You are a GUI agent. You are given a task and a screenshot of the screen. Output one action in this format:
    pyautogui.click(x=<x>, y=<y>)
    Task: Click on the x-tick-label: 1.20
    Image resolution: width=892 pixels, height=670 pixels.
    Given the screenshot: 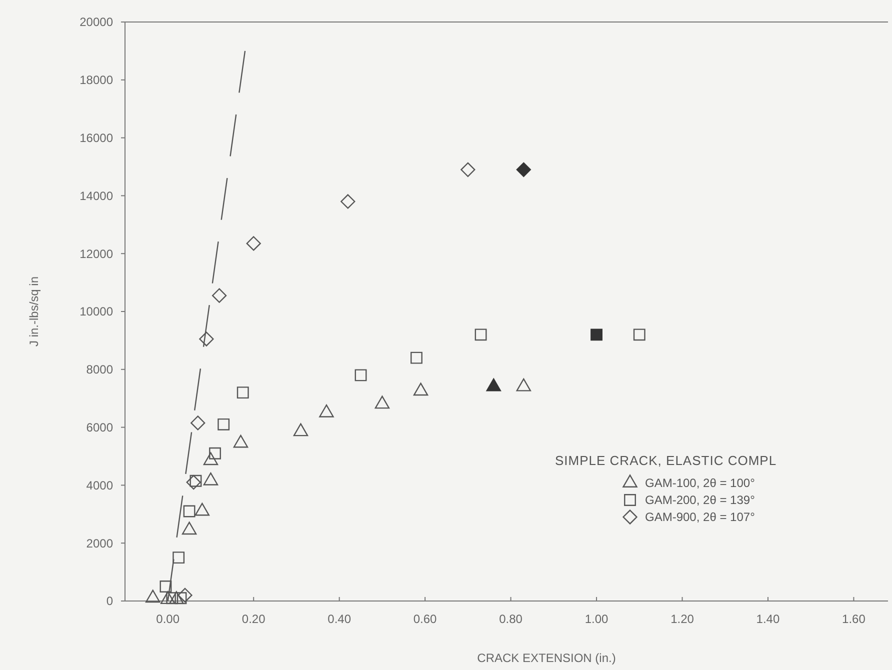 What is the action you would take?
    pyautogui.click(x=682, y=619)
    